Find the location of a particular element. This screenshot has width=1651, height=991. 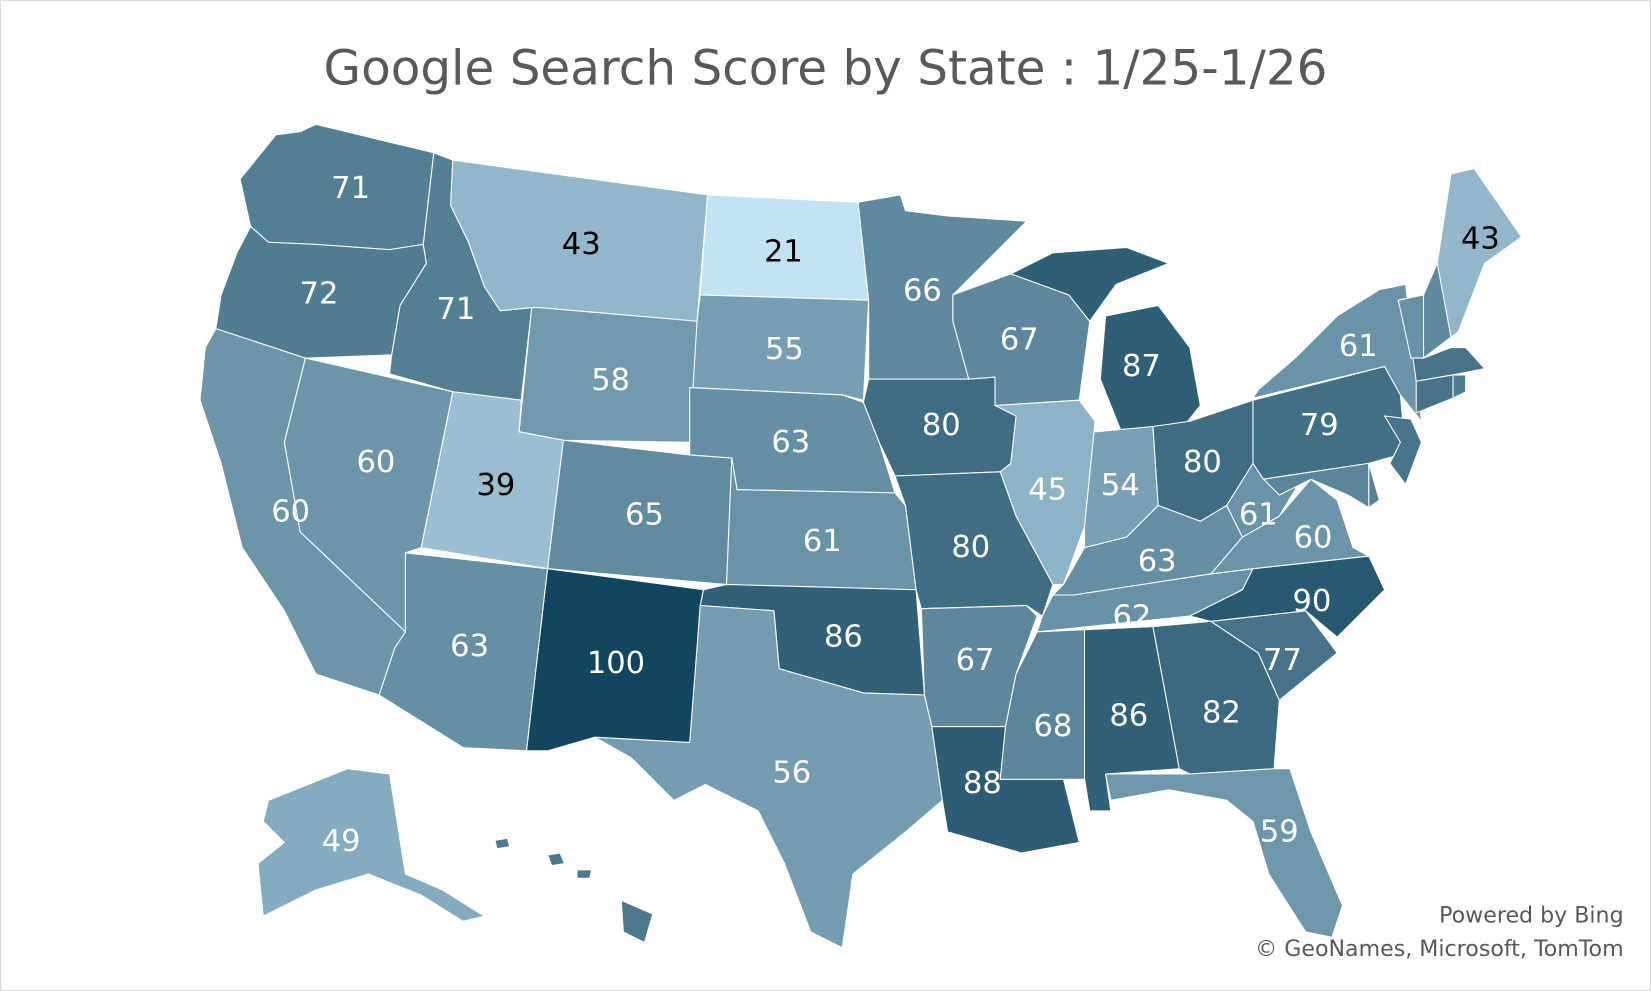

state-label-az: 63 is located at coordinates (469, 646).